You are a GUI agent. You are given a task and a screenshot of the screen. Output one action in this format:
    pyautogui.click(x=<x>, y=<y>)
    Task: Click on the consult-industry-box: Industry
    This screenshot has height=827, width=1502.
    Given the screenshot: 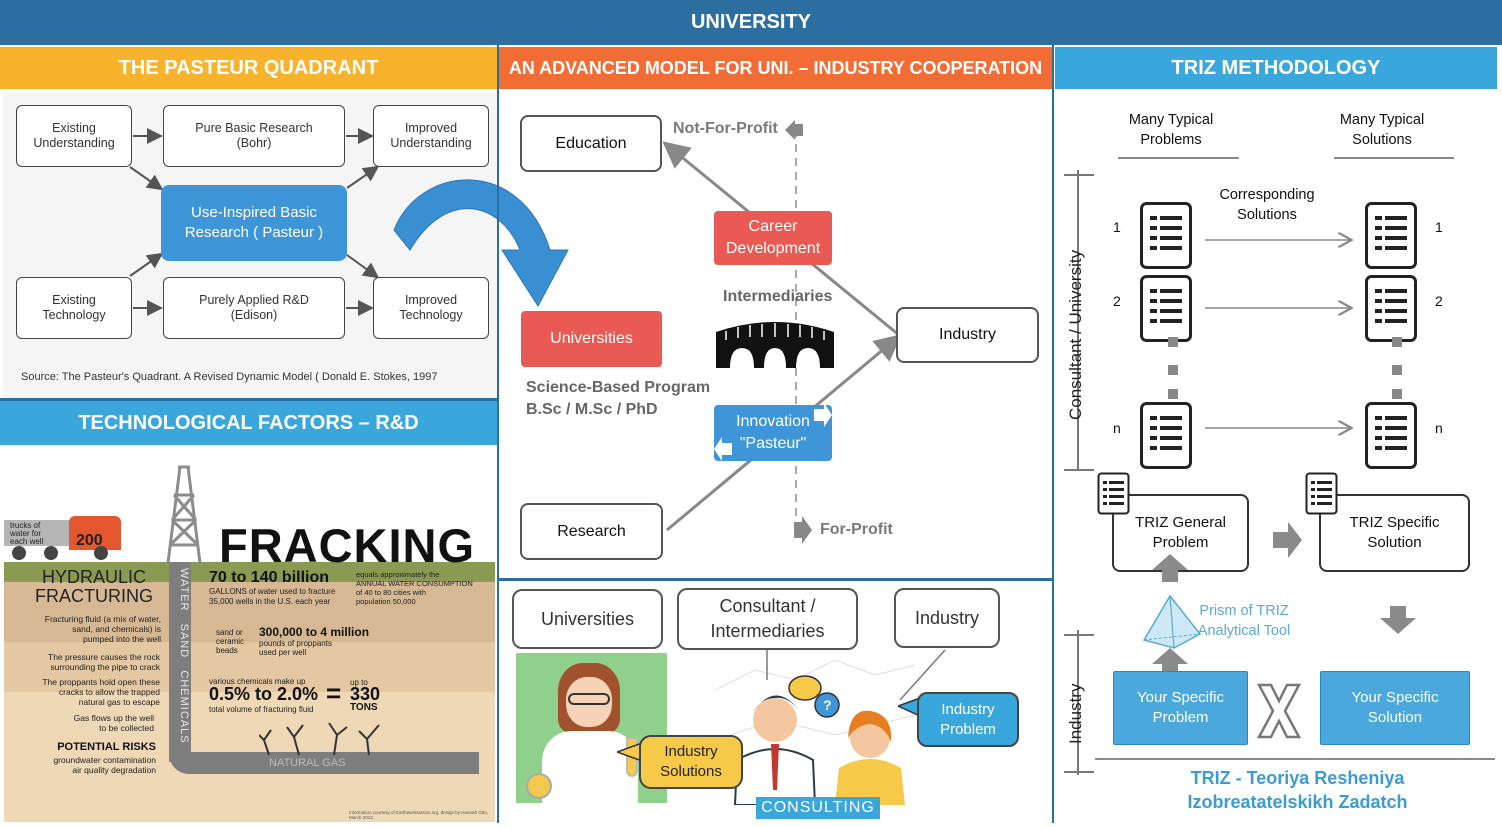 What is the action you would take?
    pyautogui.click(x=947, y=618)
    